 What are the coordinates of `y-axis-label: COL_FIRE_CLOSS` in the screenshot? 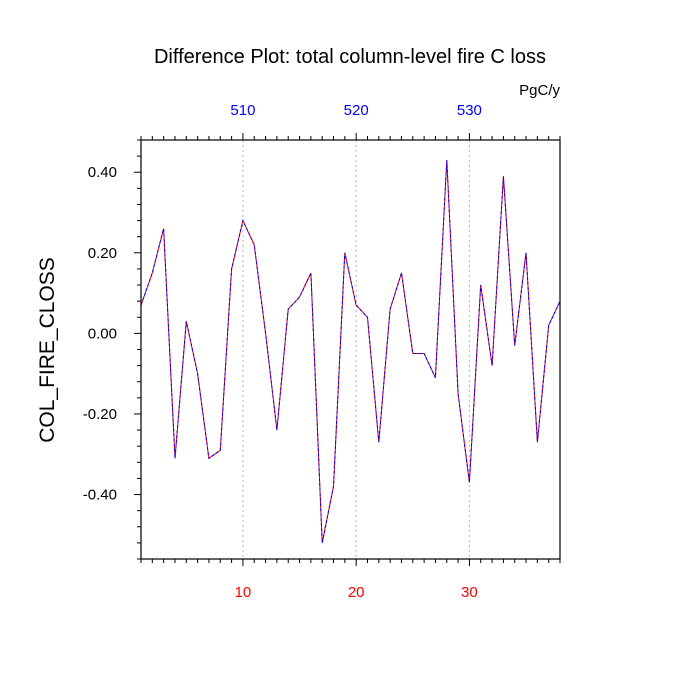 It's located at (47, 350).